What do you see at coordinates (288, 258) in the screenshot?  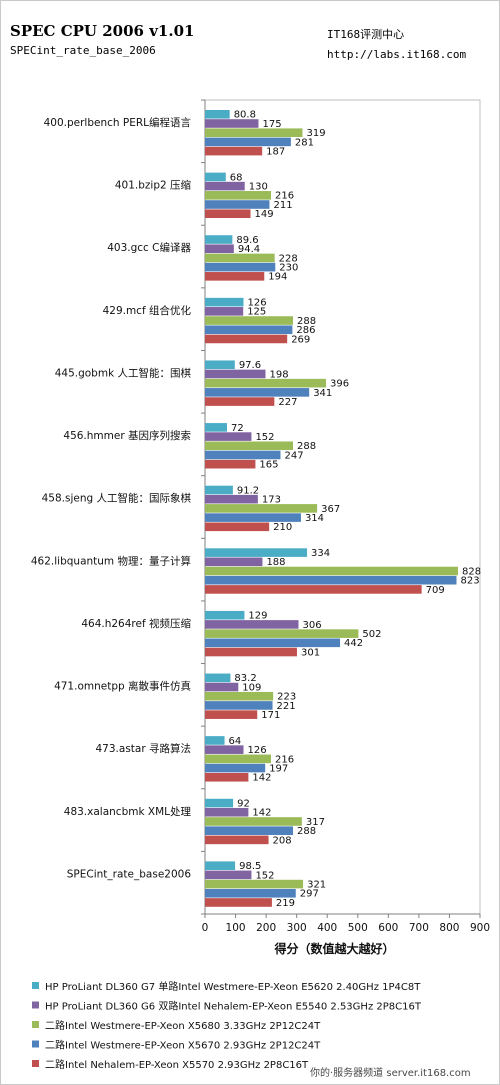 I see `data-label: 228` at bounding box center [288, 258].